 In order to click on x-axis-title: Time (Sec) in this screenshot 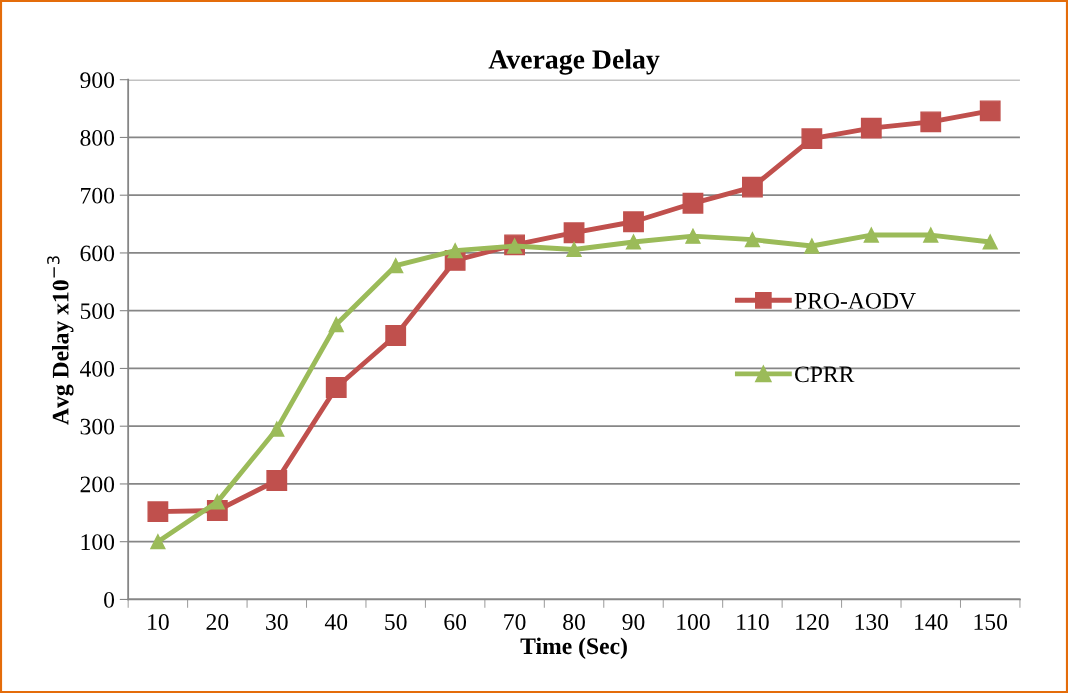, I will do `click(573, 648)`.